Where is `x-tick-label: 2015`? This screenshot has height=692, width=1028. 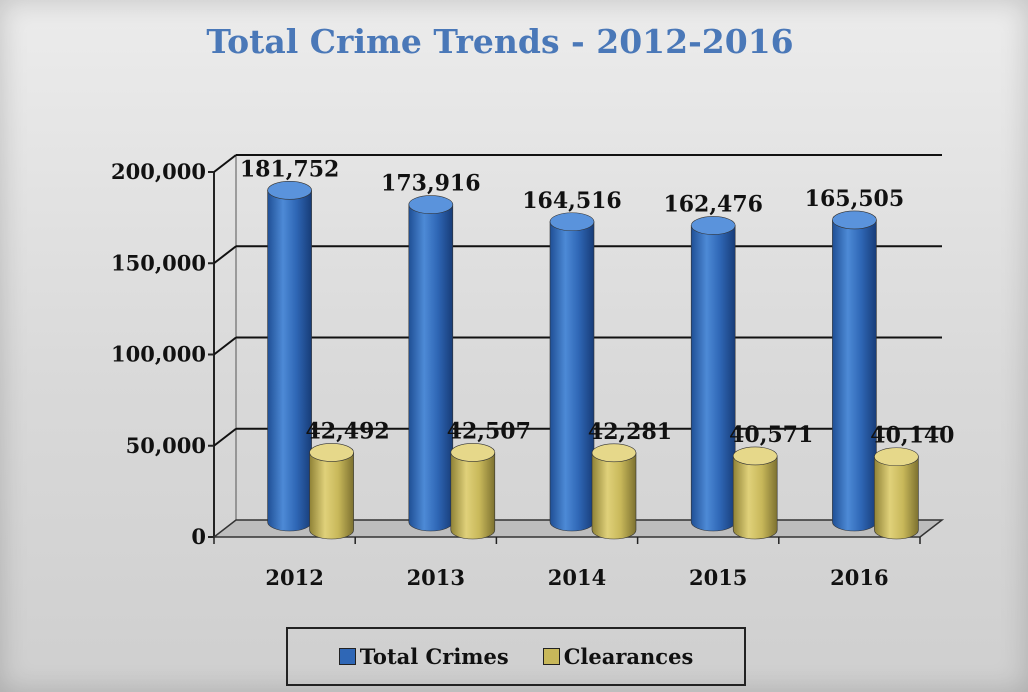
x-tick-label: 2015 is located at coordinates (718, 577).